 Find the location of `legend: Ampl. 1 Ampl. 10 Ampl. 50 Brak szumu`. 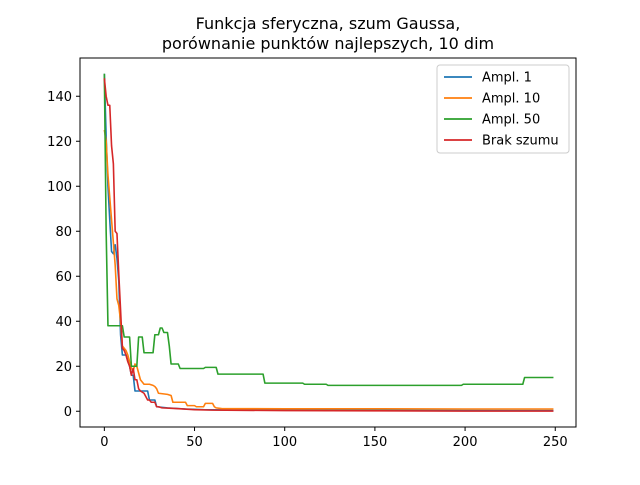

legend: Ampl. 1 Ampl. 10 Ampl. 50 Brak szumu is located at coordinates (503, 109).